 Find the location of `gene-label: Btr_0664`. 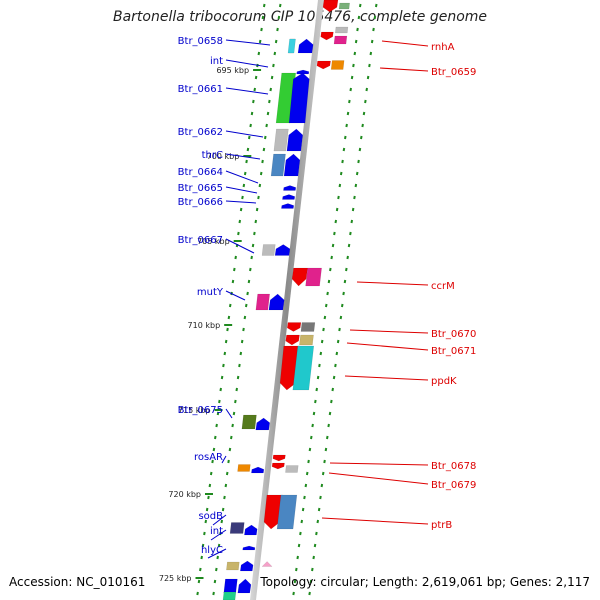

gene-label: Btr_0664 is located at coordinates (200, 172).